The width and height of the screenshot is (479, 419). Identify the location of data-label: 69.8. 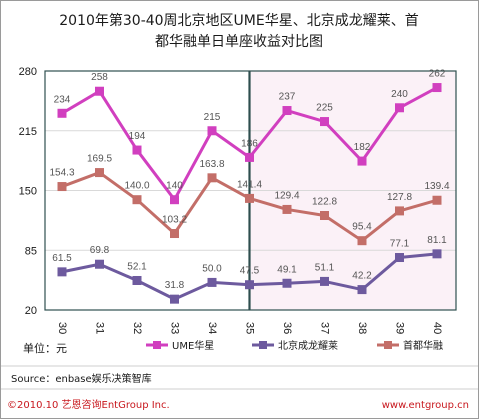
(100, 250).